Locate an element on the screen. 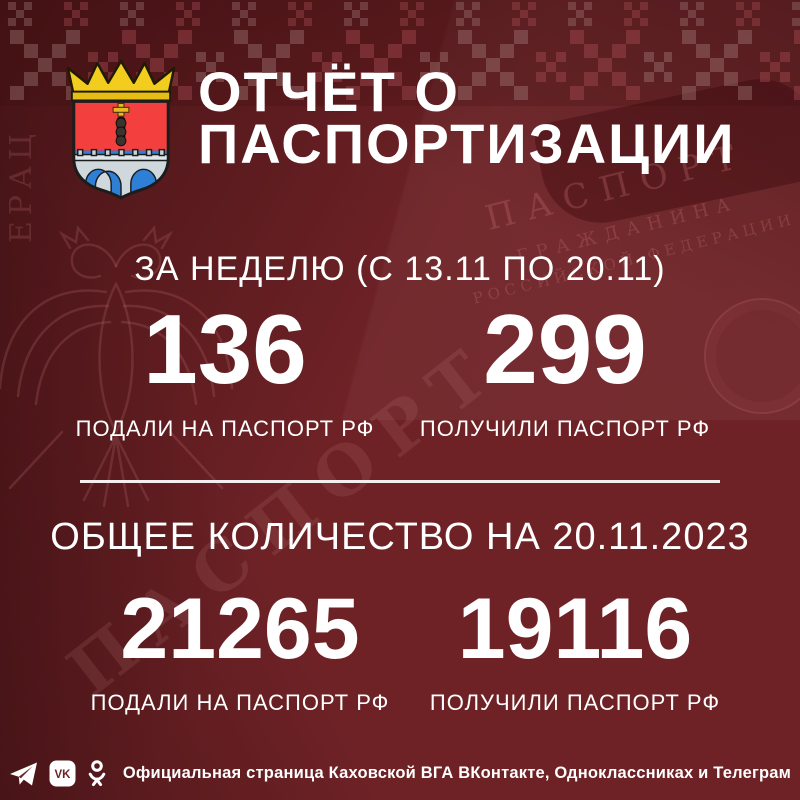 The image size is (800, 800). vk-icon: VK is located at coordinates (62, 773).